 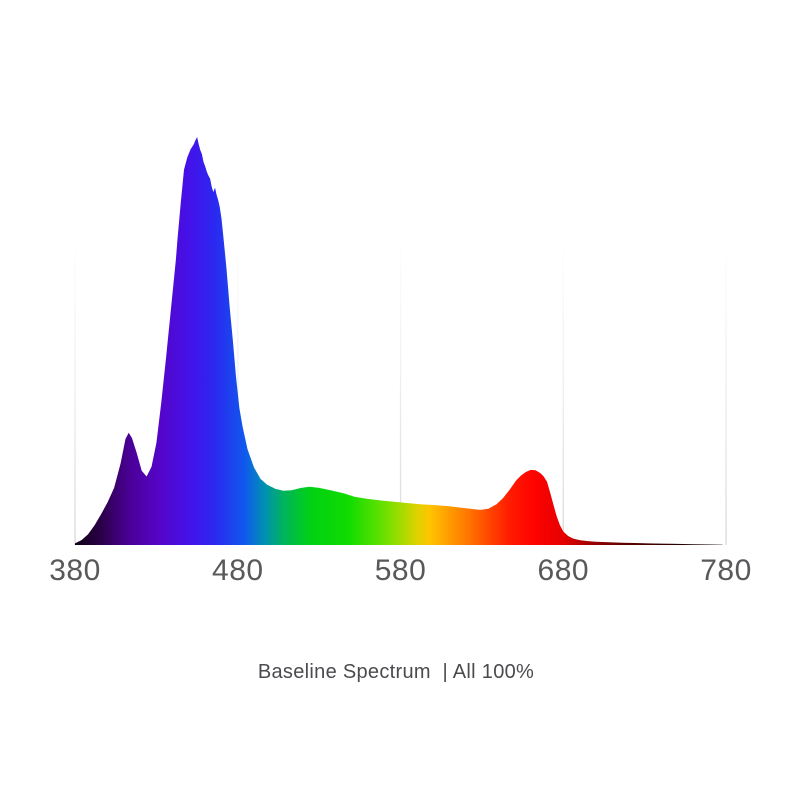 I want to click on chart-caption: Baseline Spectrum | All 100%, so click(x=396, y=672).